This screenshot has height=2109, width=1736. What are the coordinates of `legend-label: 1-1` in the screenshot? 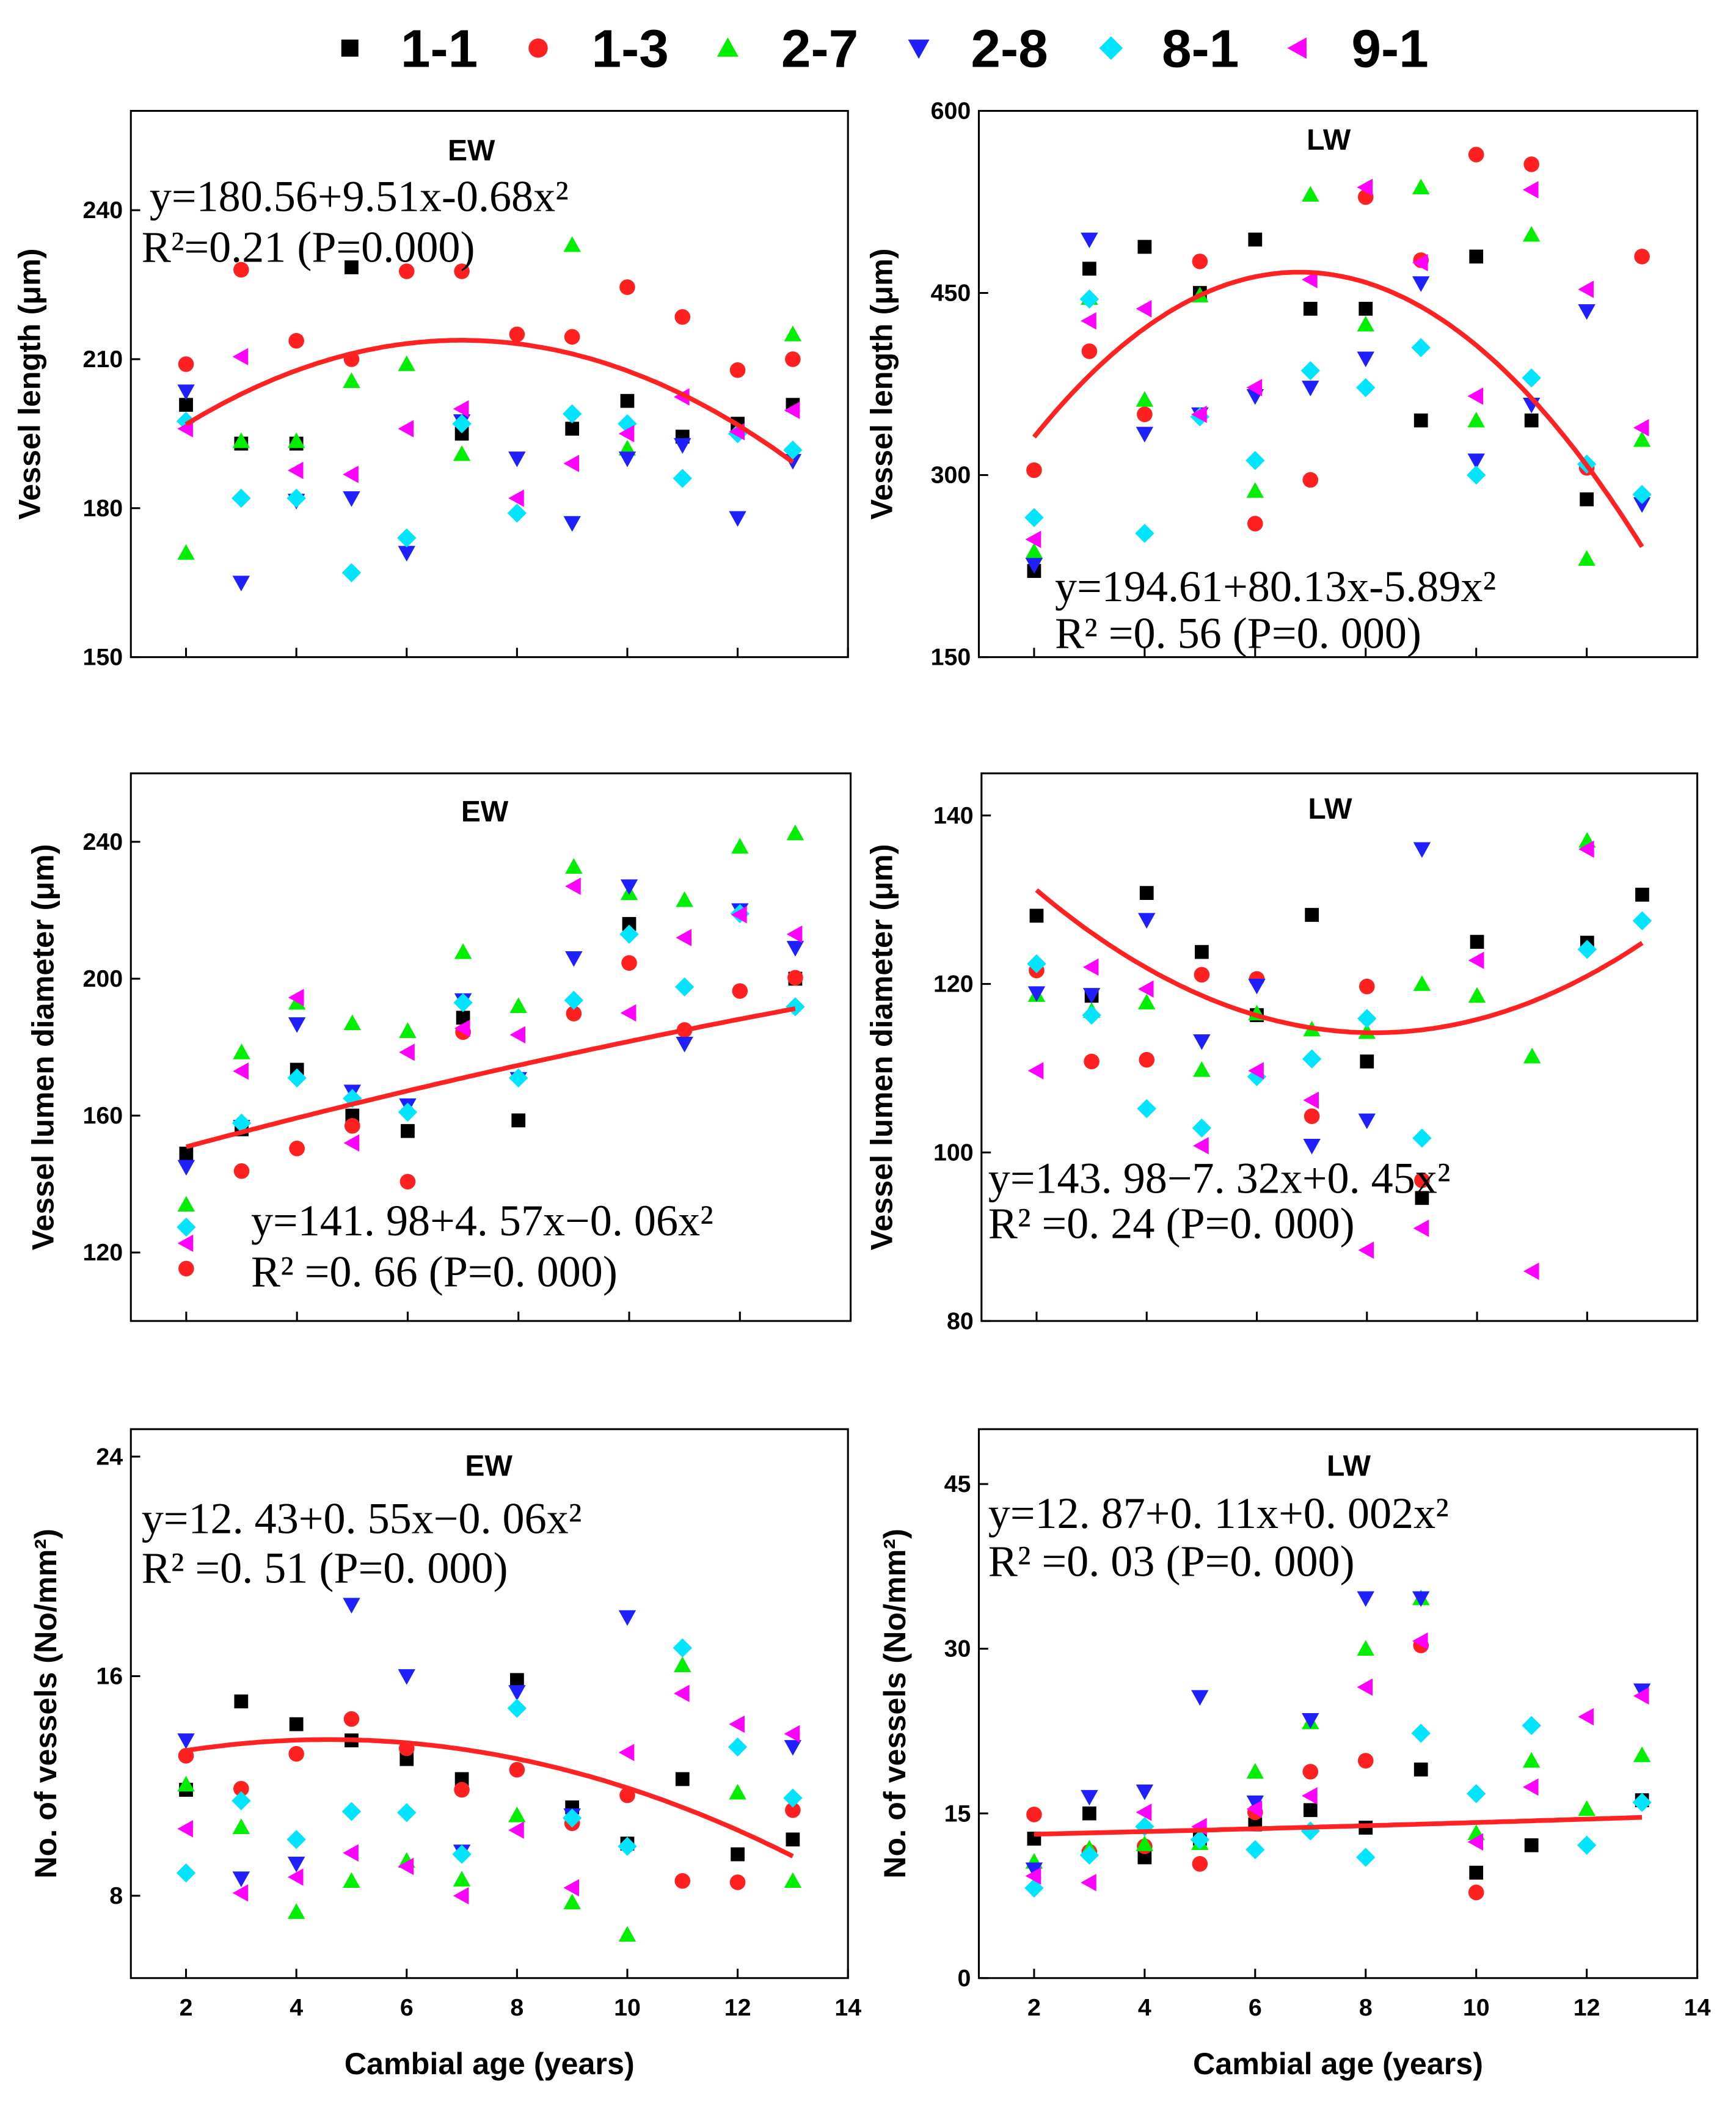 It's located at (439, 48).